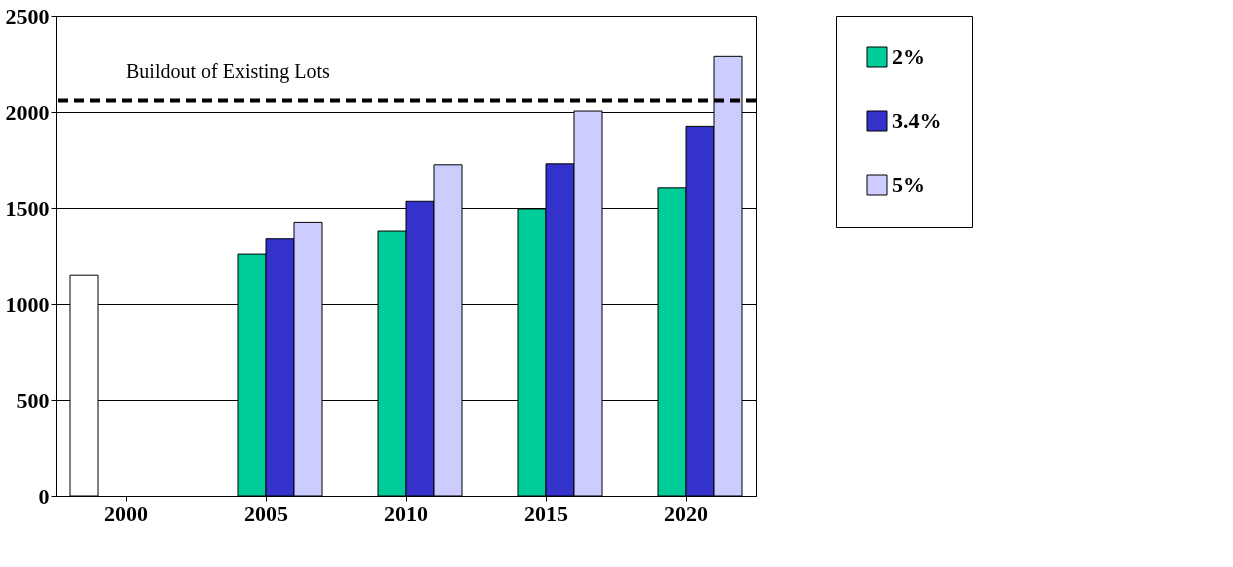 This screenshot has width=1233, height=567. I want to click on x-tick-label: 2020, so click(686, 513).